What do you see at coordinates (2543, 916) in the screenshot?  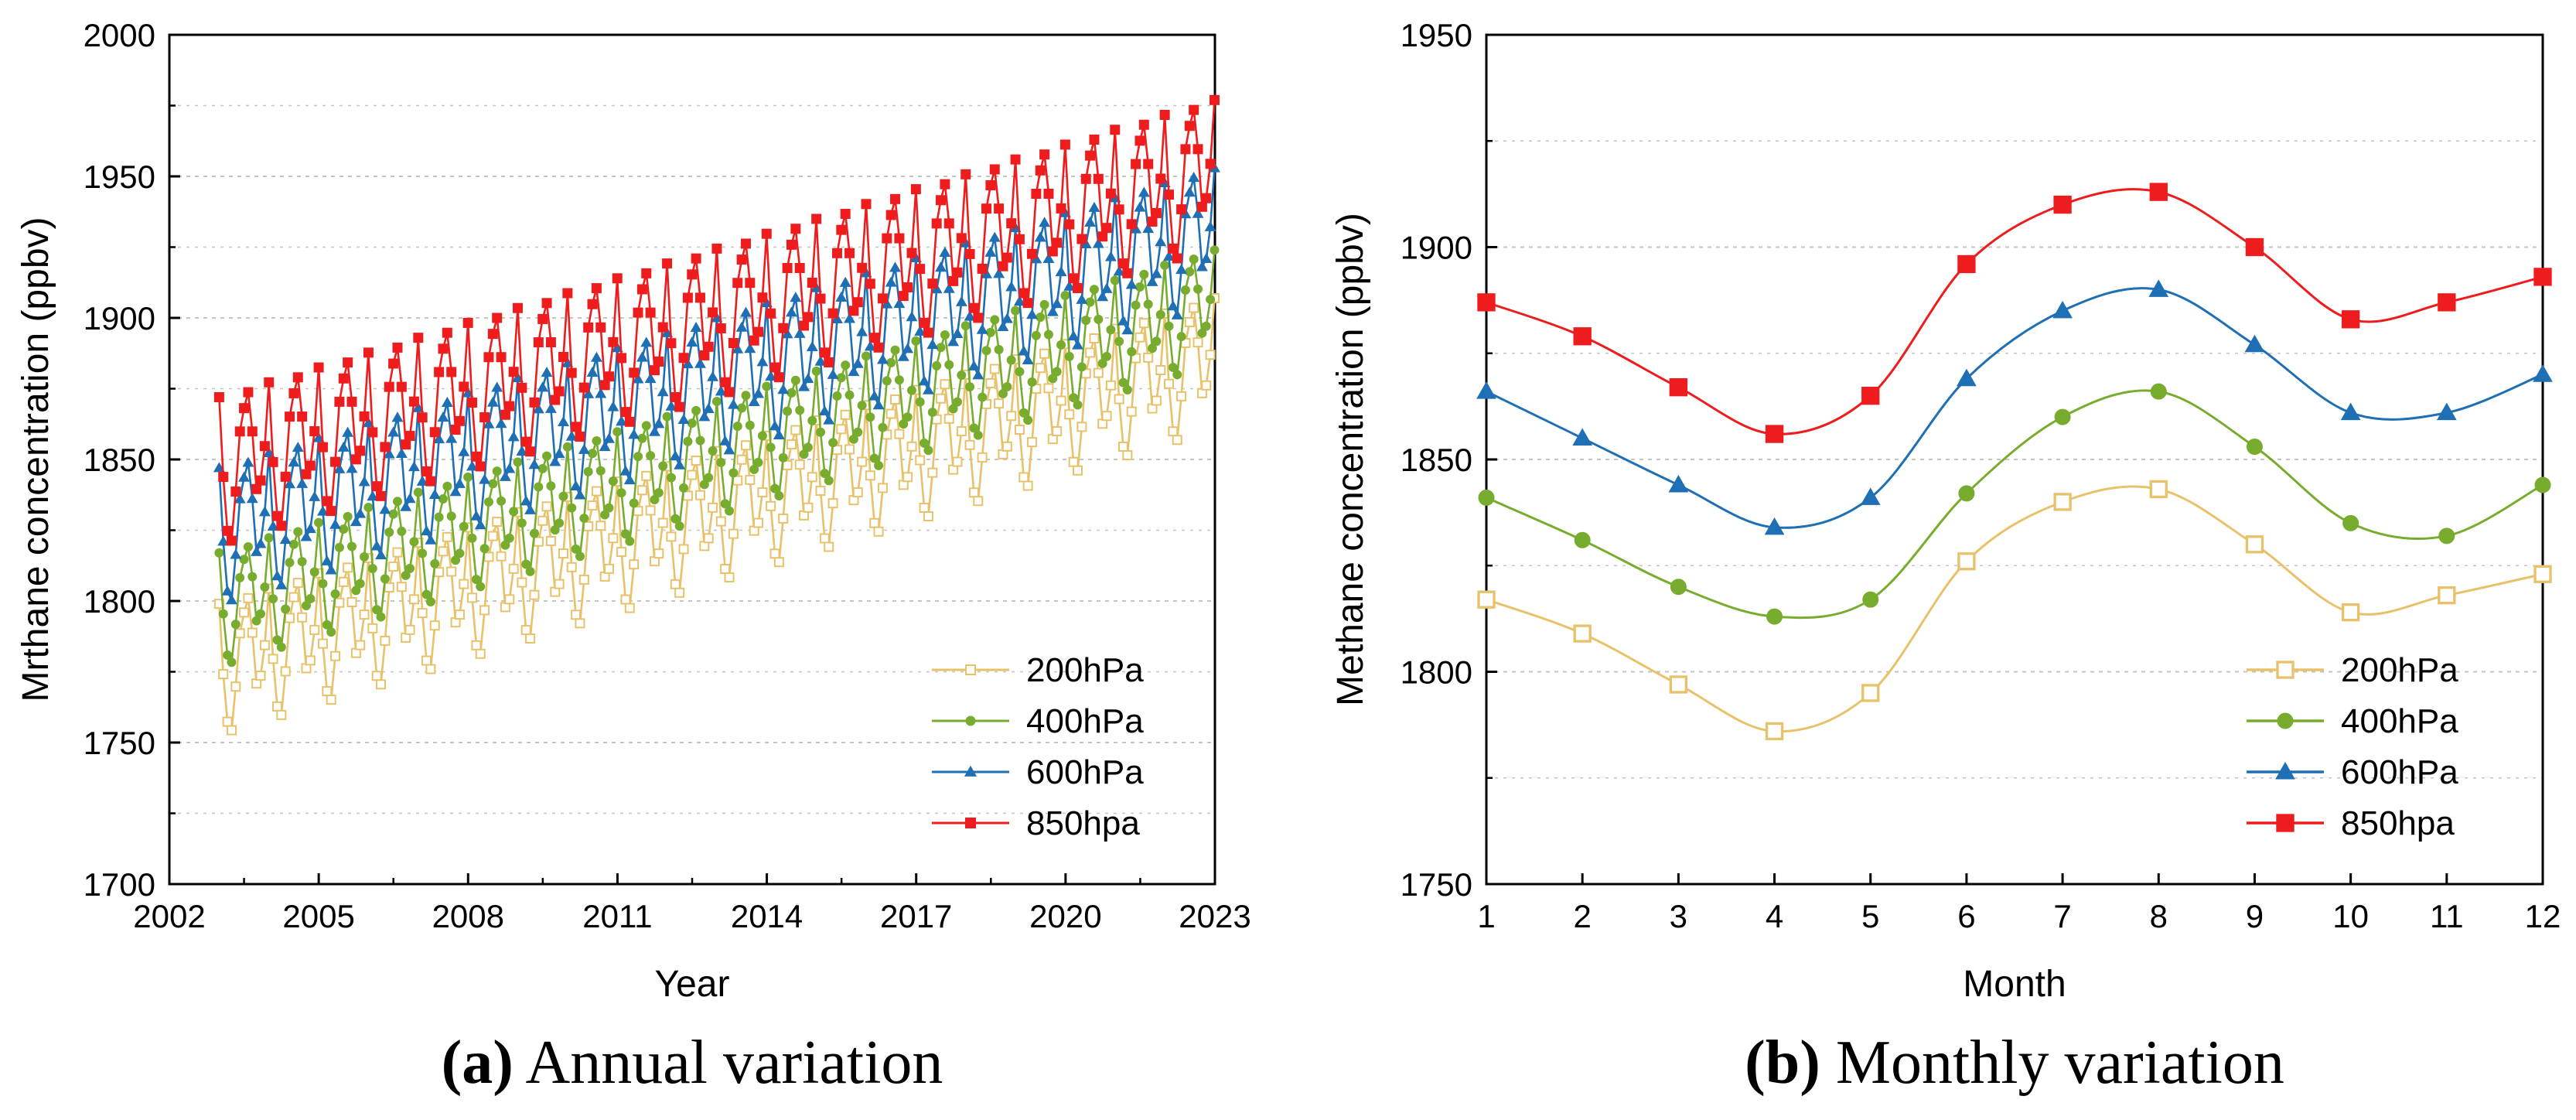 I see `x-tick-label: 12` at bounding box center [2543, 916].